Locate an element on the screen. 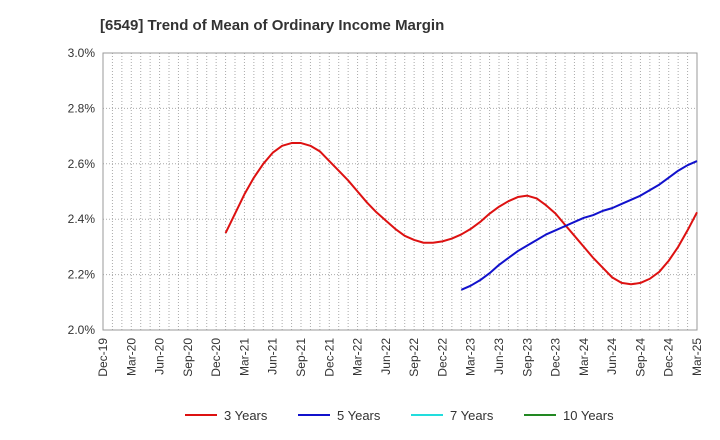 This screenshot has width=720, height=440. y-tick-label: 2.8% is located at coordinates (82, 108).